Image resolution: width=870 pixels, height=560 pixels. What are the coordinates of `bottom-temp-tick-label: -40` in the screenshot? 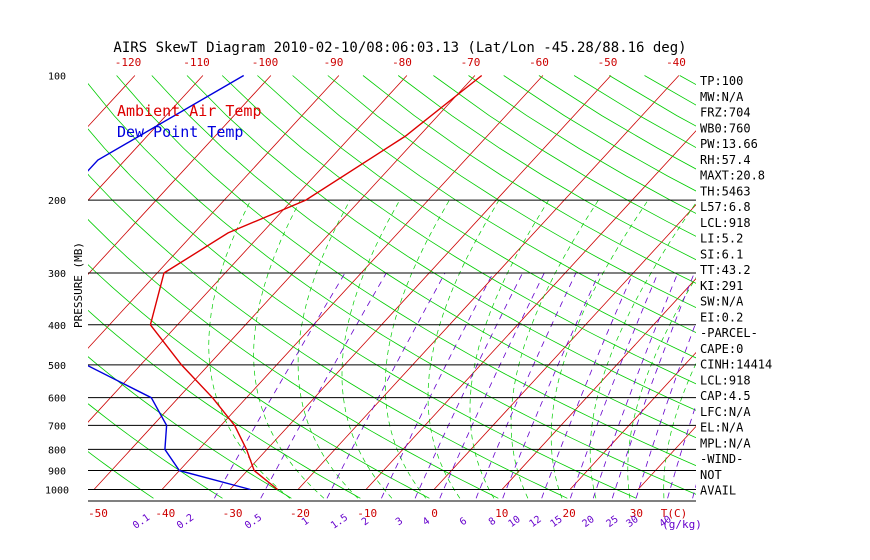 It's located at (165, 513).